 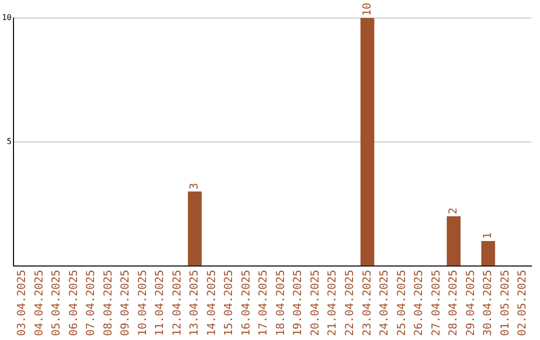 I want to click on x-tick-label: 18.04.2025, so click(x=280, y=303).